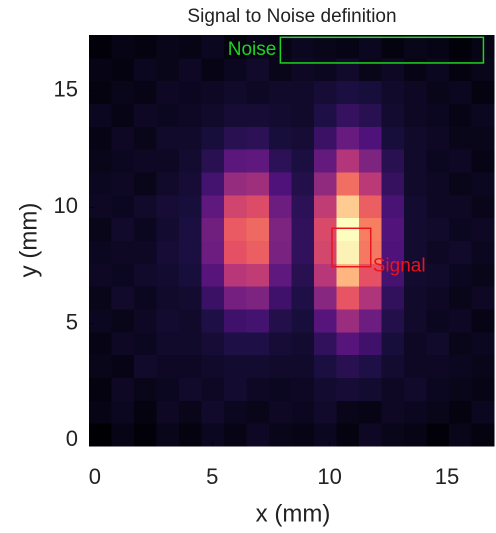  I want to click on y-tick-label: 15, so click(66, 89).